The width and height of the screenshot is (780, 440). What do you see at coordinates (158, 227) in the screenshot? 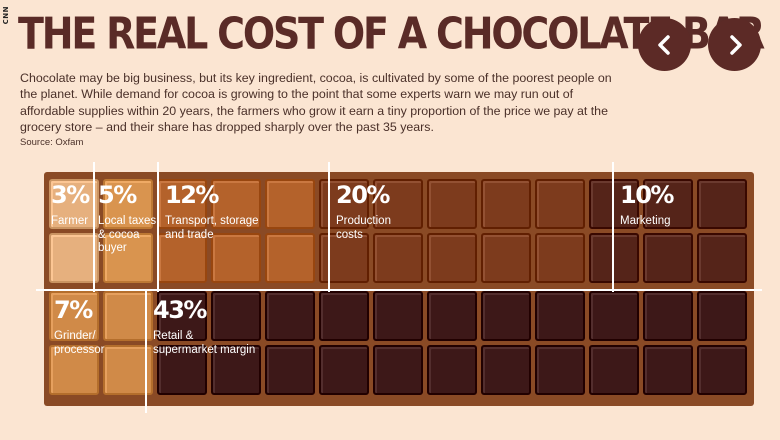
I see `divider-local-transport` at bounding box center [158, 227].